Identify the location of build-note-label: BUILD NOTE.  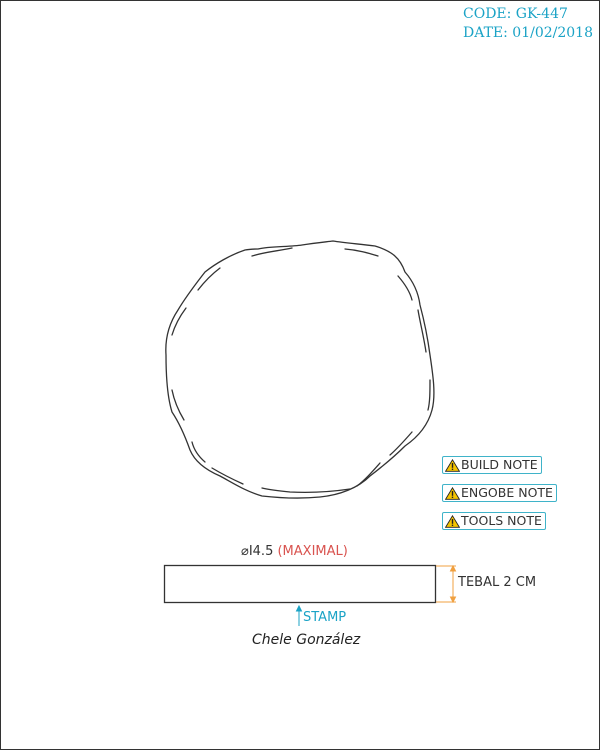
(499, 464).